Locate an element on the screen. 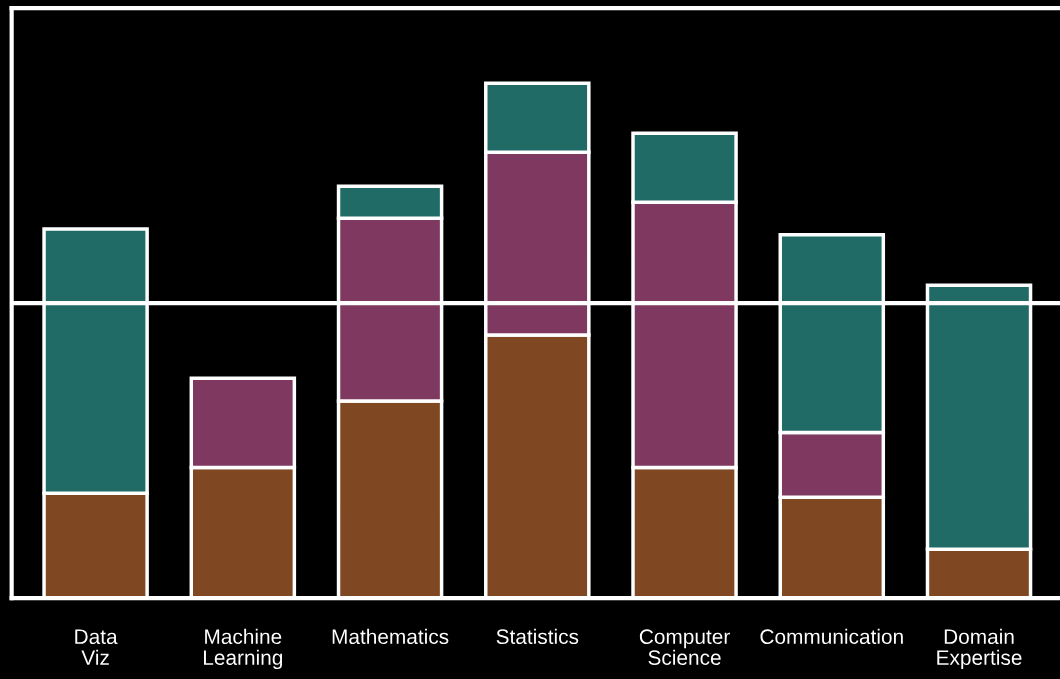 The height and width of the screenshot is (679, 1060). x-tick-label: Data Viz is located at coordinates (96, 647).